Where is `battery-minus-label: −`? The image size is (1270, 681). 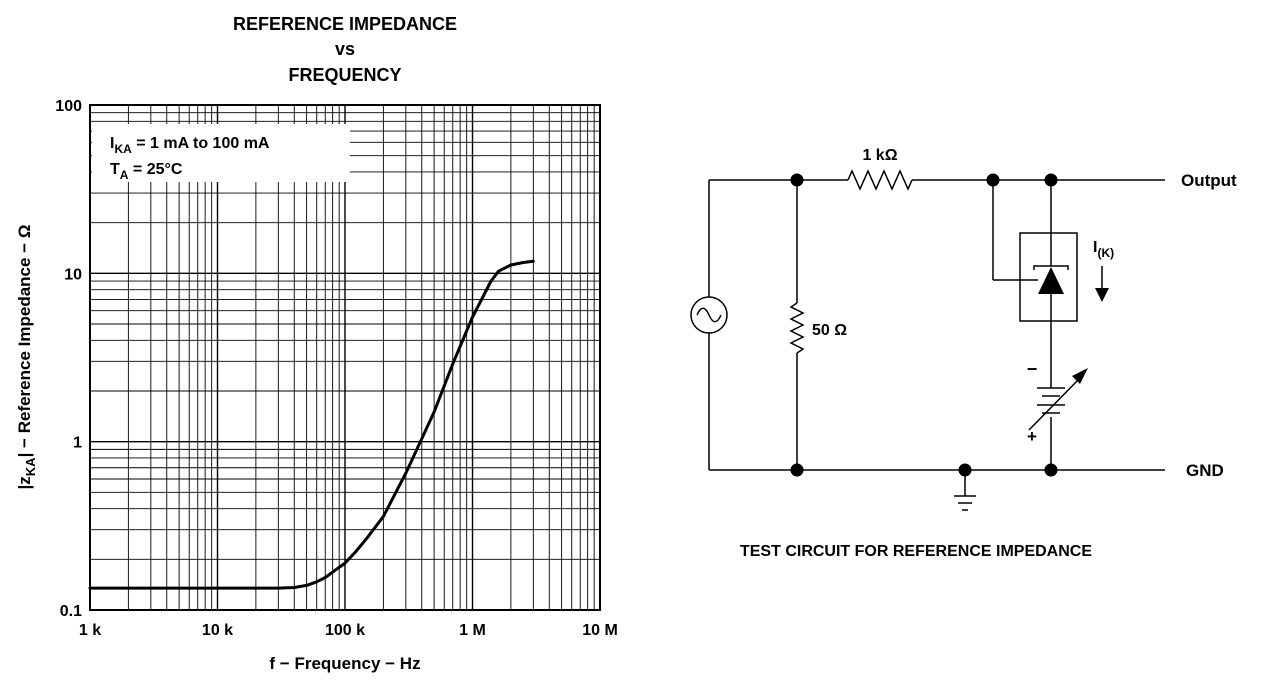
battery-minus-label: − is located at coordinates (1032, 369).